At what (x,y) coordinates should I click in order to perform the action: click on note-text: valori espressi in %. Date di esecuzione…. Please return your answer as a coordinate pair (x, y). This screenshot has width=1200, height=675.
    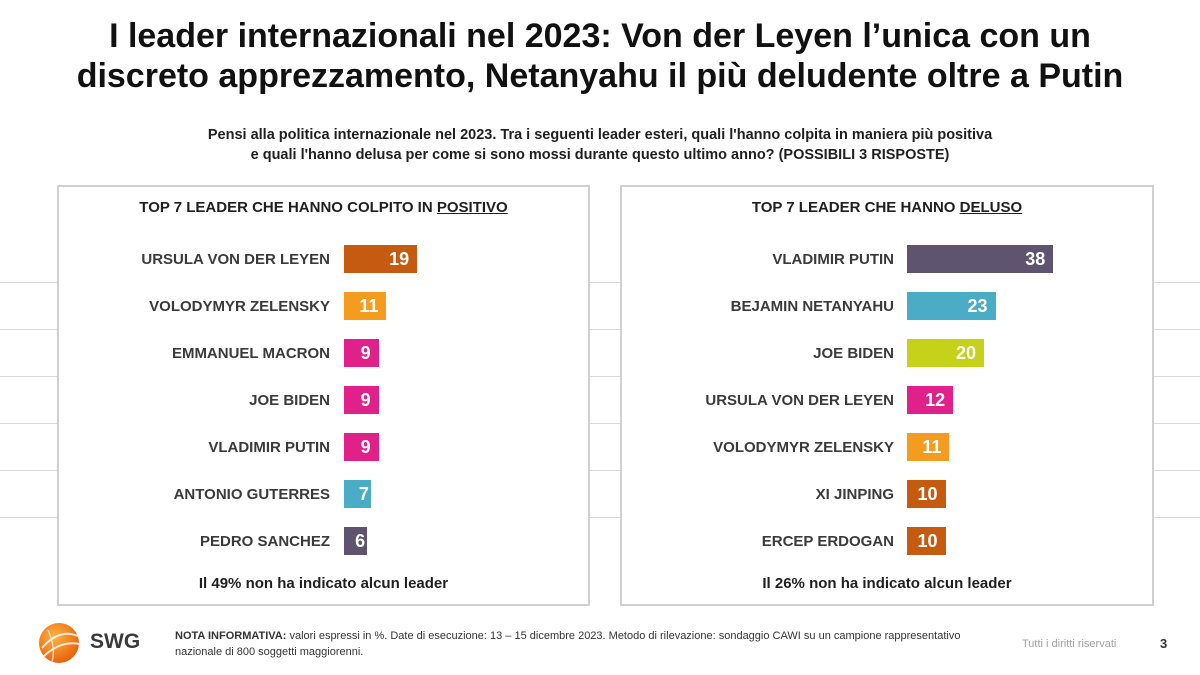
    Looking at the image, I should click on (568, 644).